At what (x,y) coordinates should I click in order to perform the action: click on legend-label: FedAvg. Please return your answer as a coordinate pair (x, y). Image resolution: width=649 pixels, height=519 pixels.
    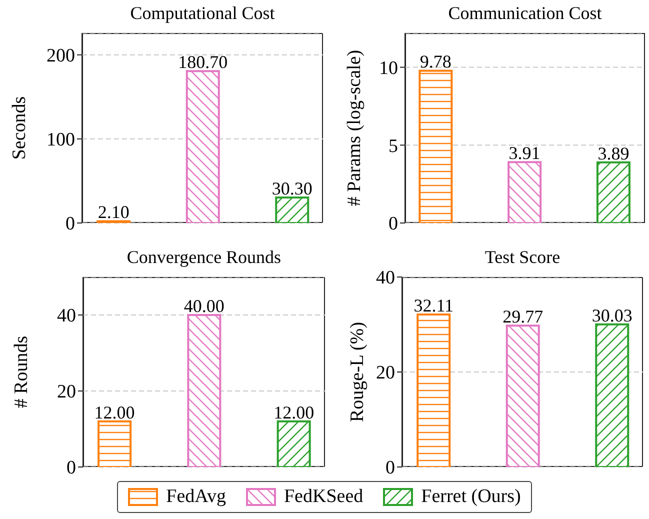
    Looking at the image, I should click on (196, 497).